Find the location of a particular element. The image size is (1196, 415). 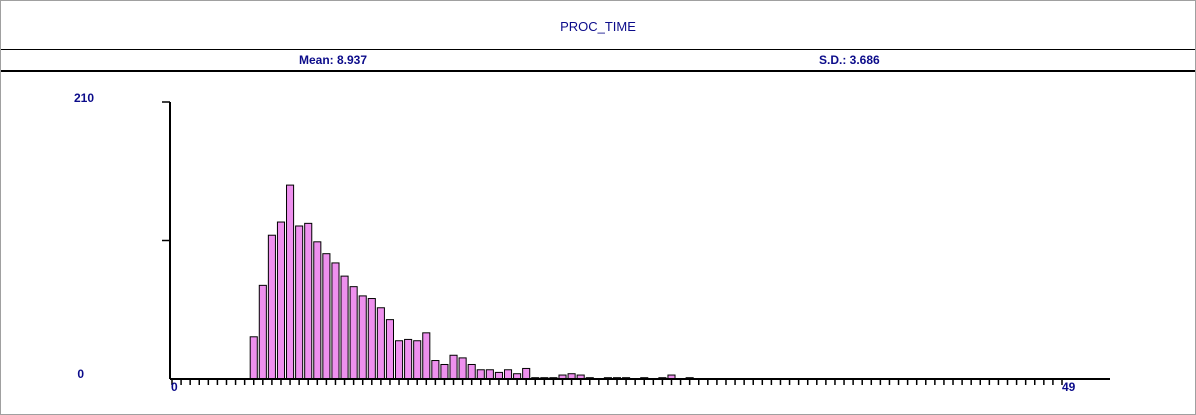

y-tick-label-max: 210 is located at coordinates (84, 98).